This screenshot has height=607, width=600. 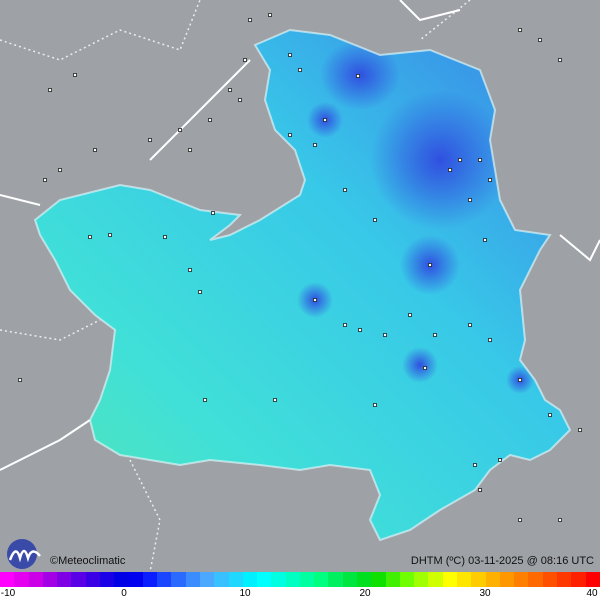 I want to click on tick-label: -10, so click(x=8, y=593).